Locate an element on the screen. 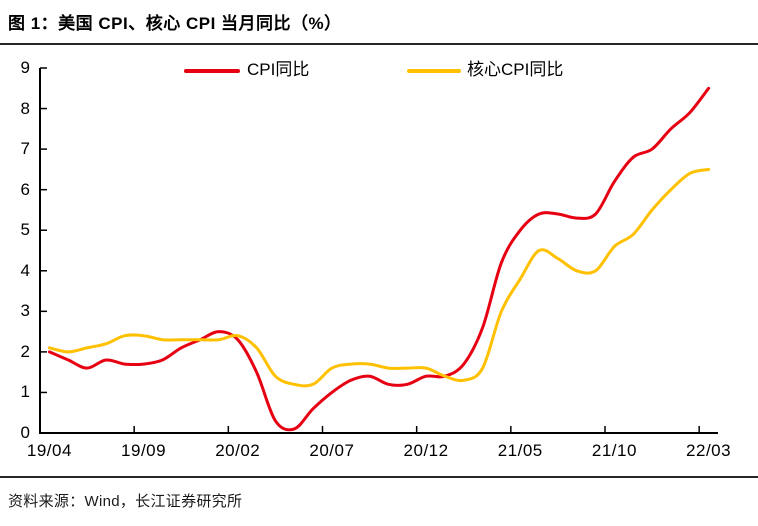  x-tick-label: 19/04 is located at coordinates (49, 450).